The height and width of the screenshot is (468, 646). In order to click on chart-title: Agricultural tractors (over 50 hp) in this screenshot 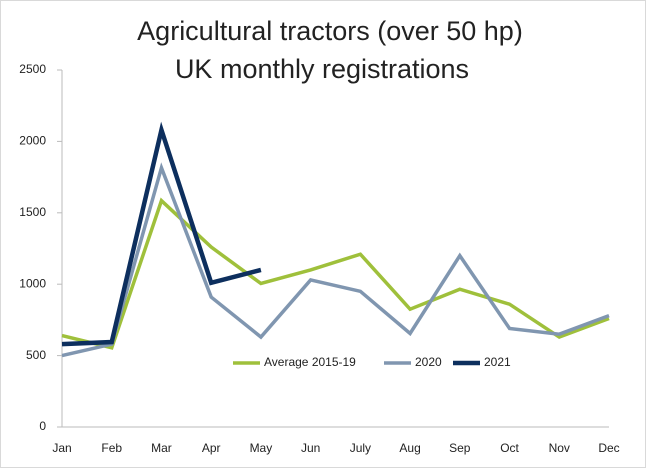, I will do `click(330, 31)`.